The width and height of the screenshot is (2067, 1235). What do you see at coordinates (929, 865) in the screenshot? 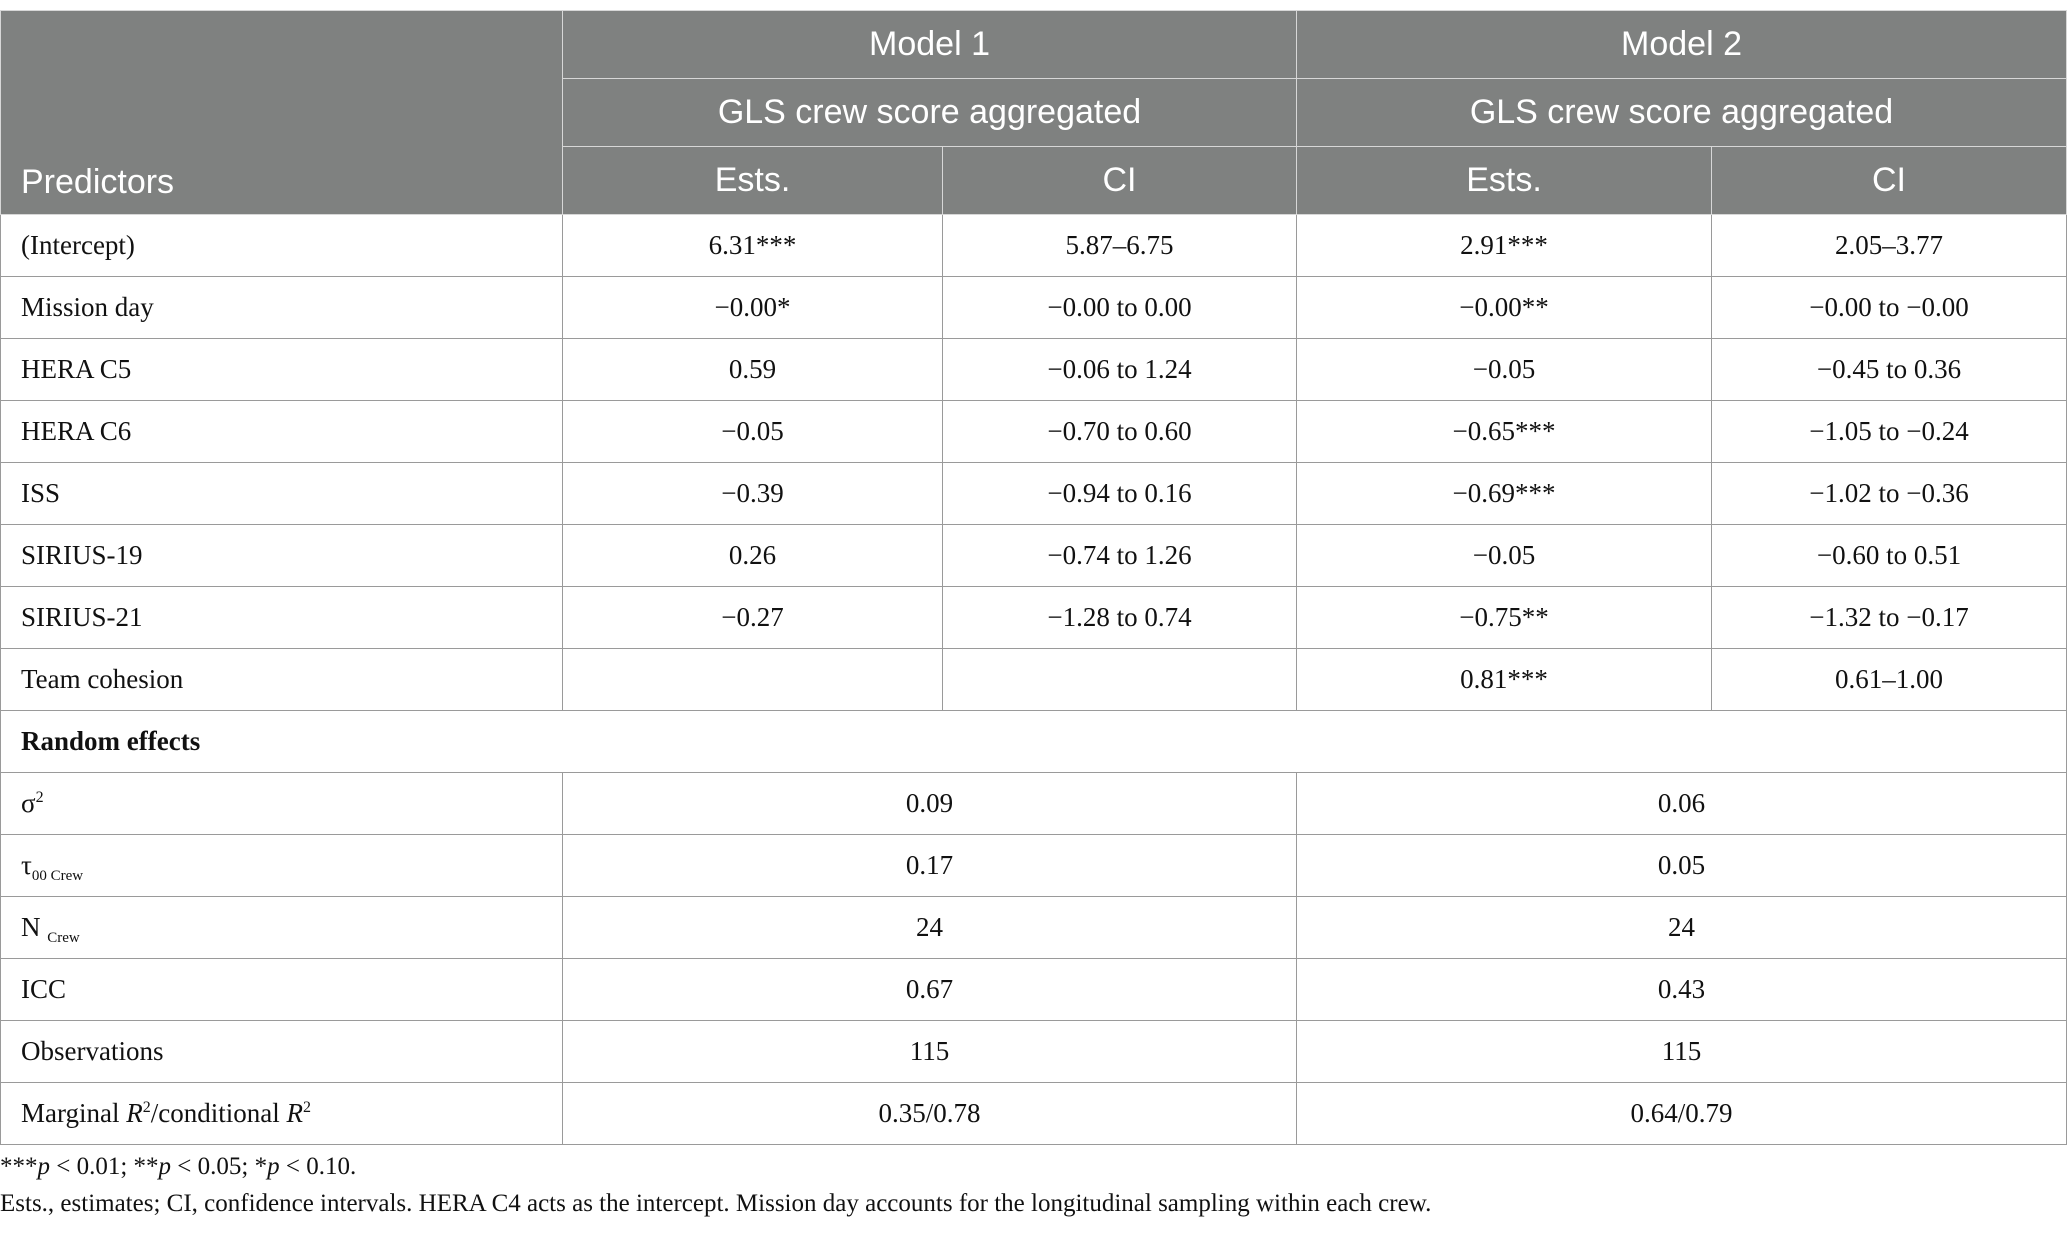
I see `m1-tau00: 0.17` at bounding box center [929, 865].